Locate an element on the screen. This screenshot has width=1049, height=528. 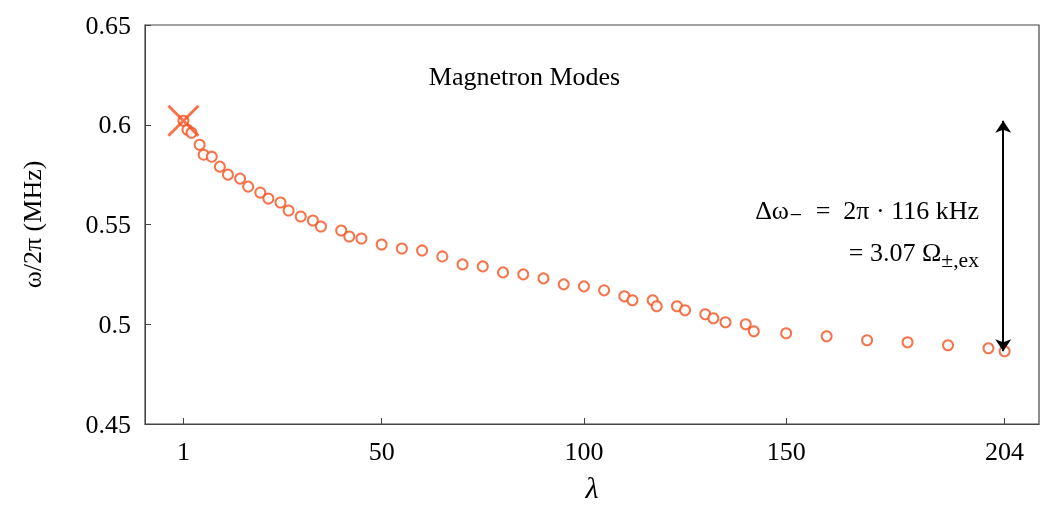
y-tick-label: 0.45 is located at coordinates (108, 424).